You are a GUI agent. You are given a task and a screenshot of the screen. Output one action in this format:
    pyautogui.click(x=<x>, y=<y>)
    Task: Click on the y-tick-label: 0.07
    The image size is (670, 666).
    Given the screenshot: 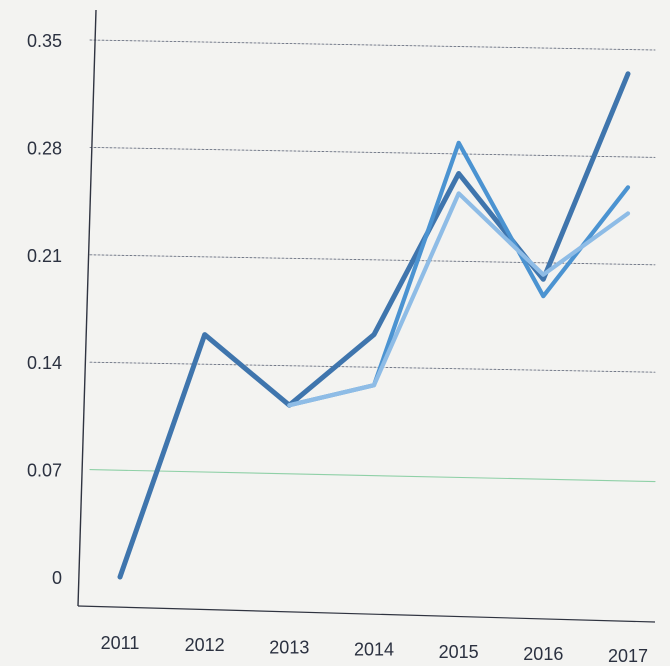 What is the action you would take?
    pyautogui.click(x=44, y=471)
    